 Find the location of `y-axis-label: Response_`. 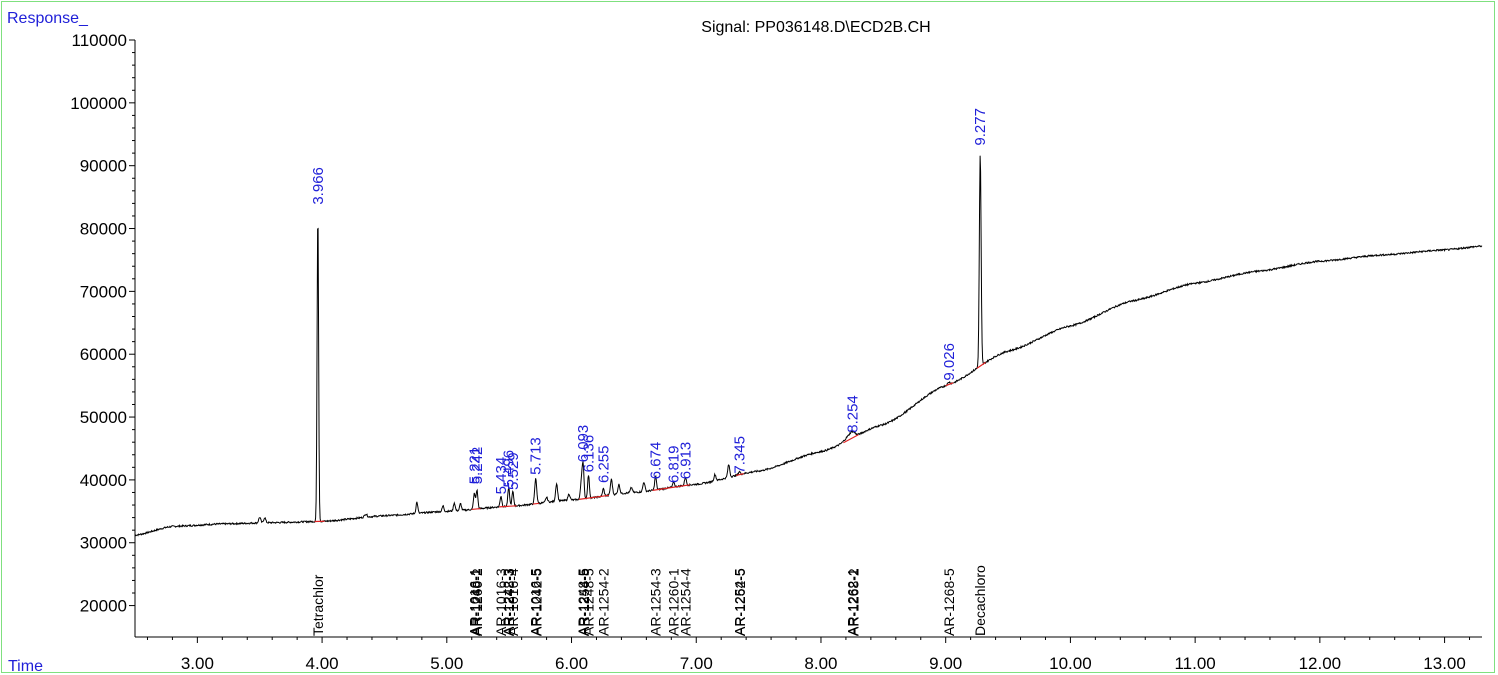

y-axis-label: Response_ is located at coordinates (48, 18).